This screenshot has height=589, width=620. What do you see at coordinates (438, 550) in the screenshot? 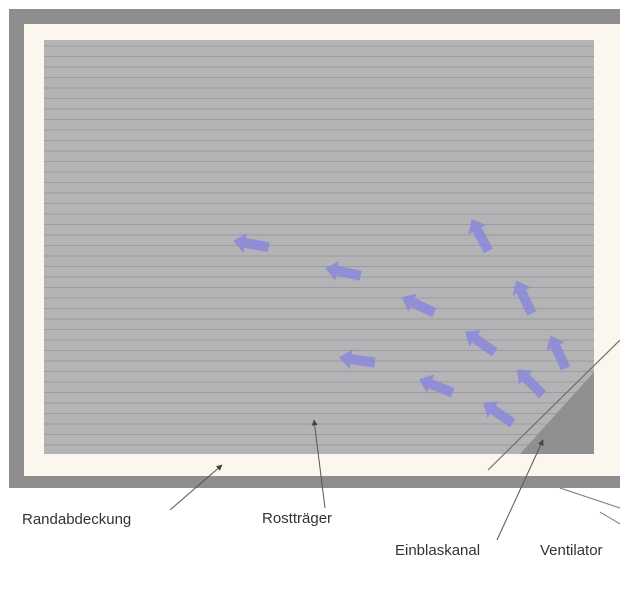
I see `label-einblaskanal: Einblaskanal` at bounding box center [438, 550].